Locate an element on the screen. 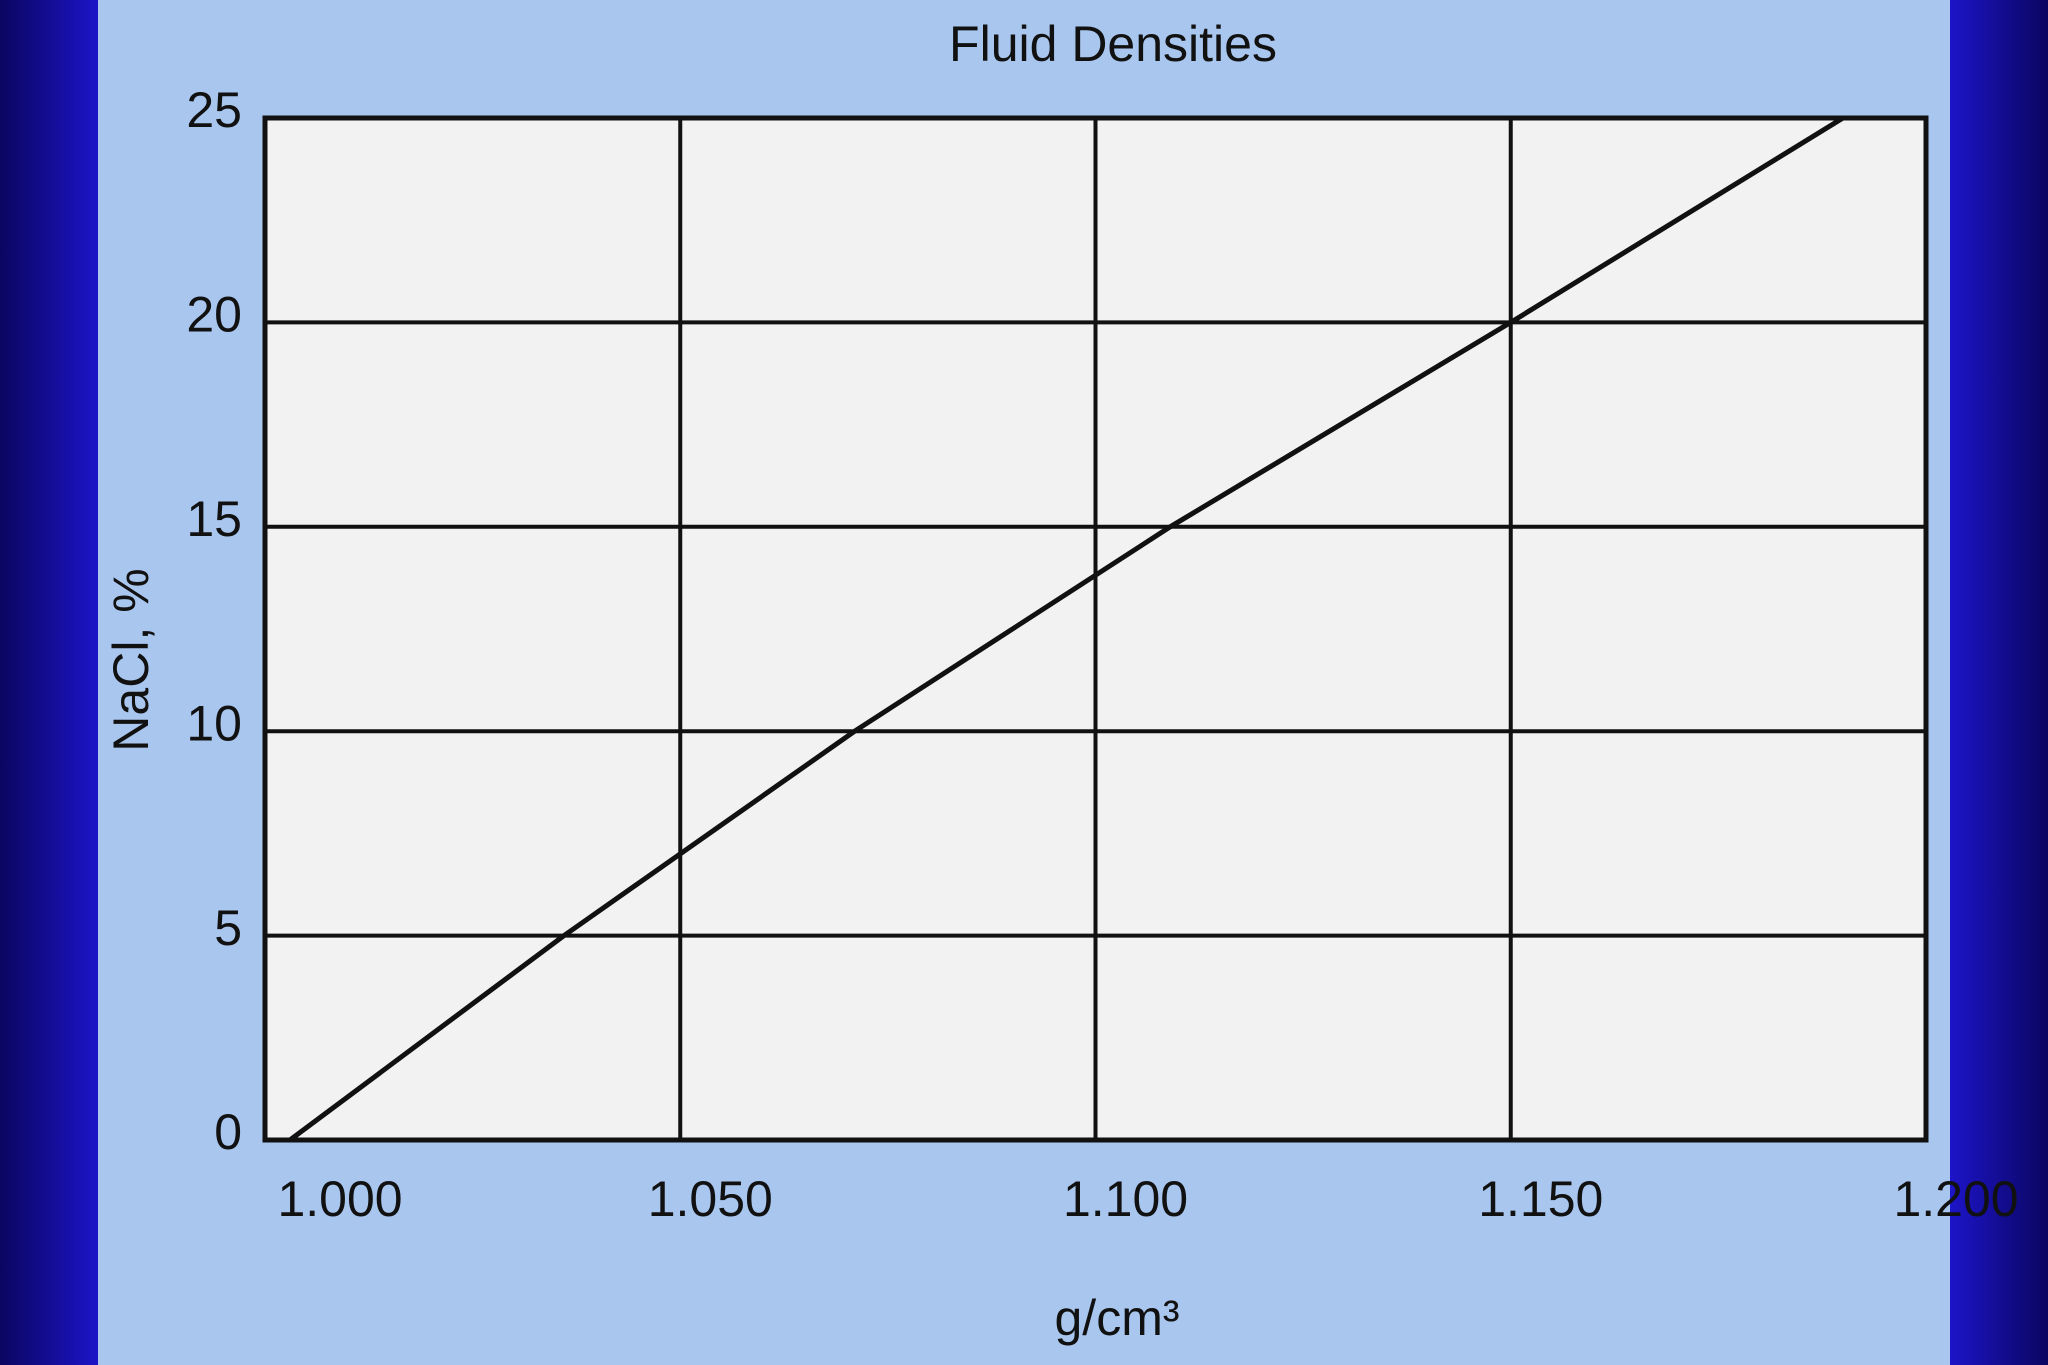 The width and height of the screenshot is (2048, 1365). x-tick-label: 1.050 is located at coordinates (710, 1199).